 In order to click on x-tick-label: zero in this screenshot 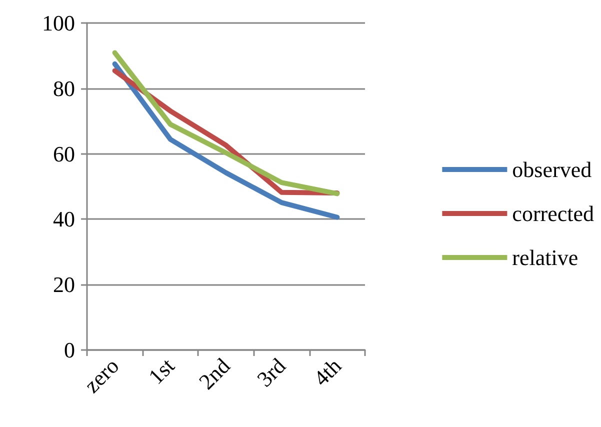, I will do `click(101, 375)`.